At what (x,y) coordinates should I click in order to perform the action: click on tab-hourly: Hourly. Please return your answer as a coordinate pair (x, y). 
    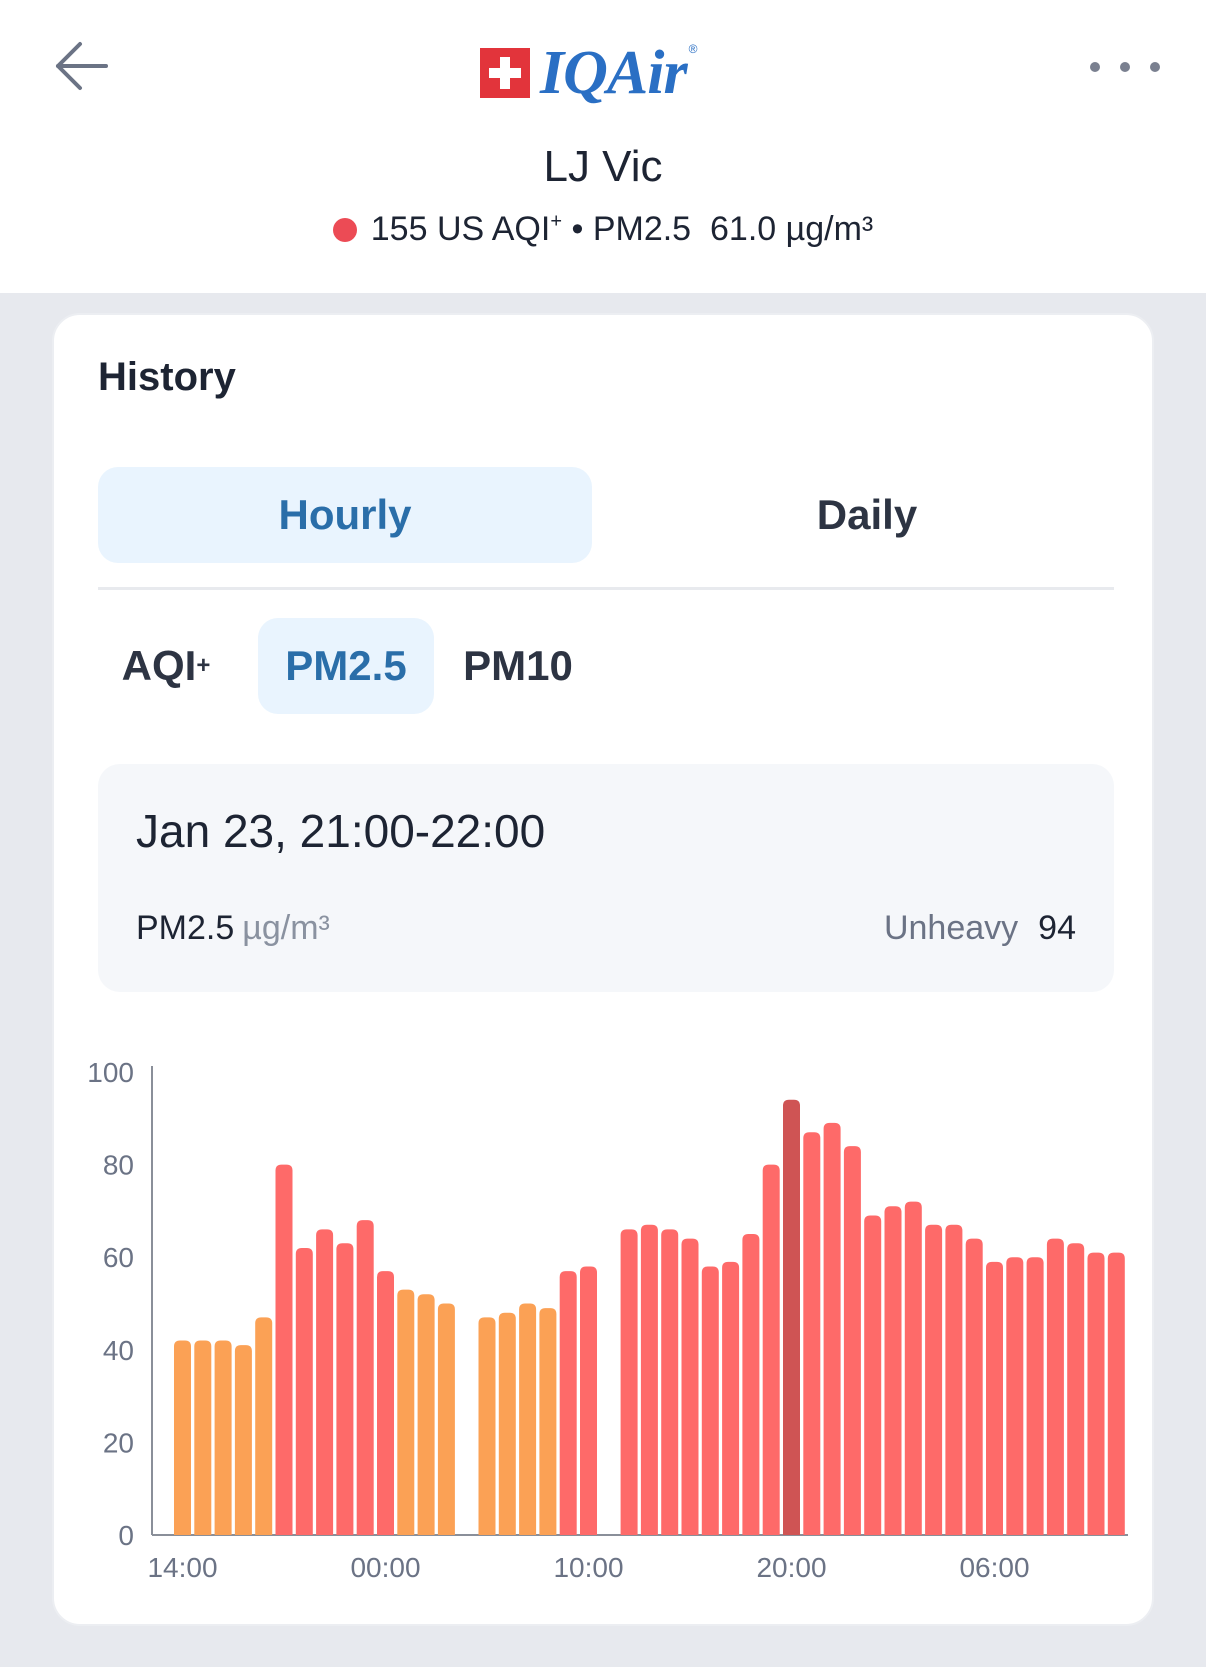
    Looking at the image, I should click on (345, 515).